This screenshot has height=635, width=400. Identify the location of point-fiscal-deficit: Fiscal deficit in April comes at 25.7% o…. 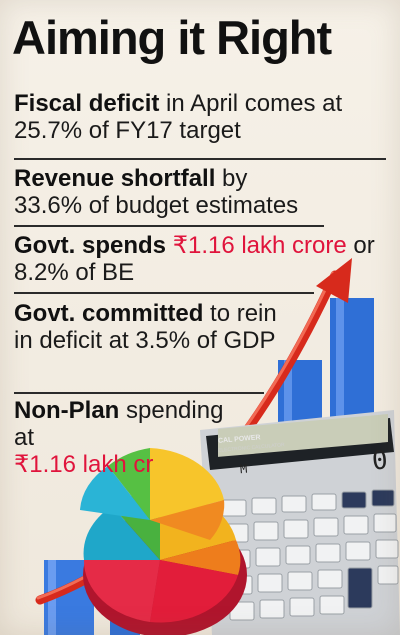
(194, 117).